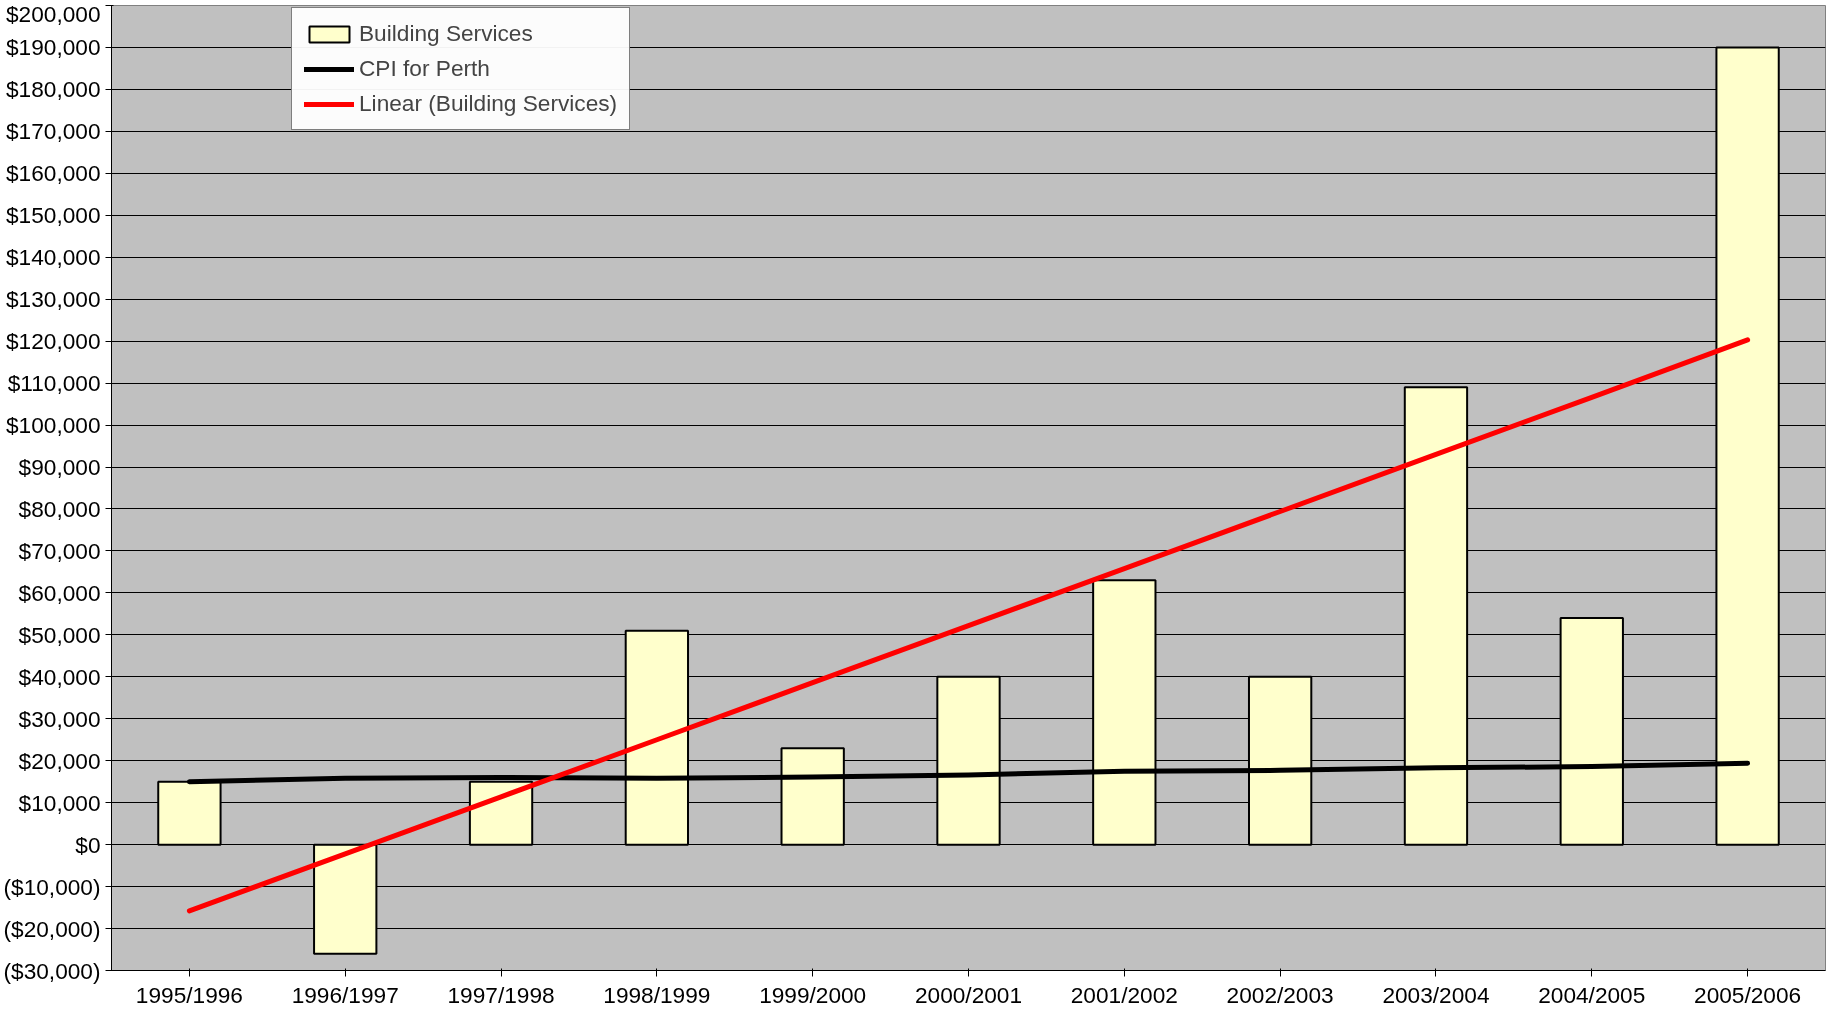 This screenshot has width=1837, height=1019. I want to click on y-tick-label: $170,000, so click(53, 131).